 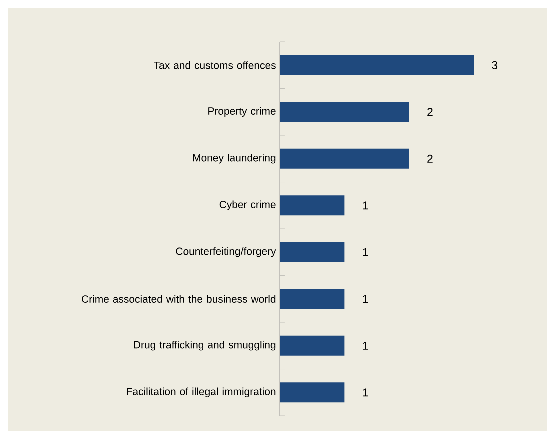 I want to click on y-tick-label: Property crime, so click(x=242, y=112).